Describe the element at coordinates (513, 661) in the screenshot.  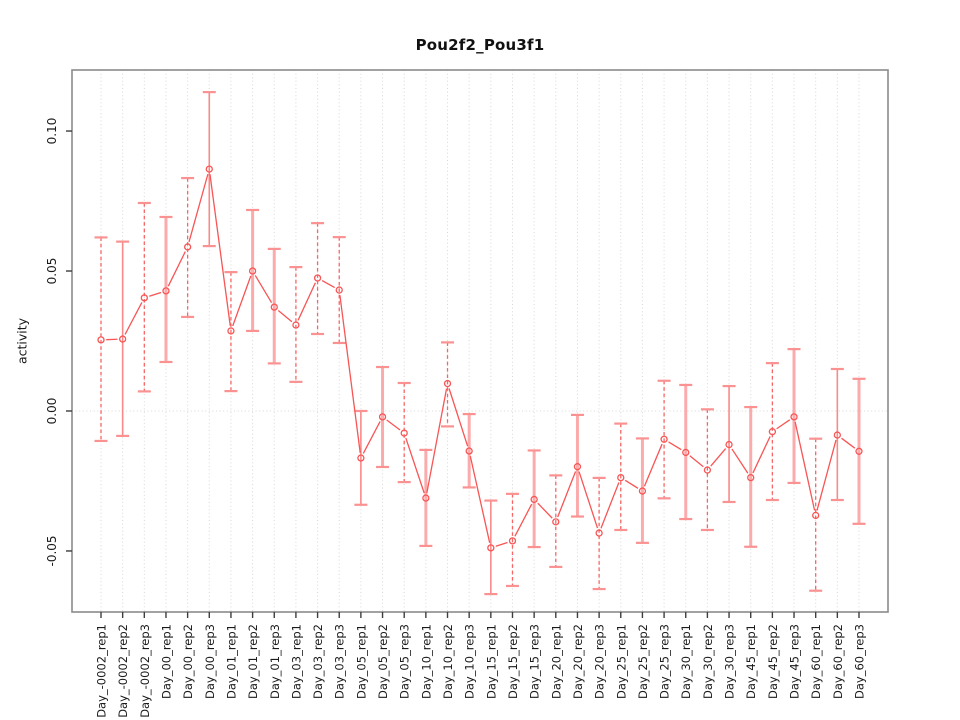
I see `x-tick-label: Day_15_rep2` at that location.